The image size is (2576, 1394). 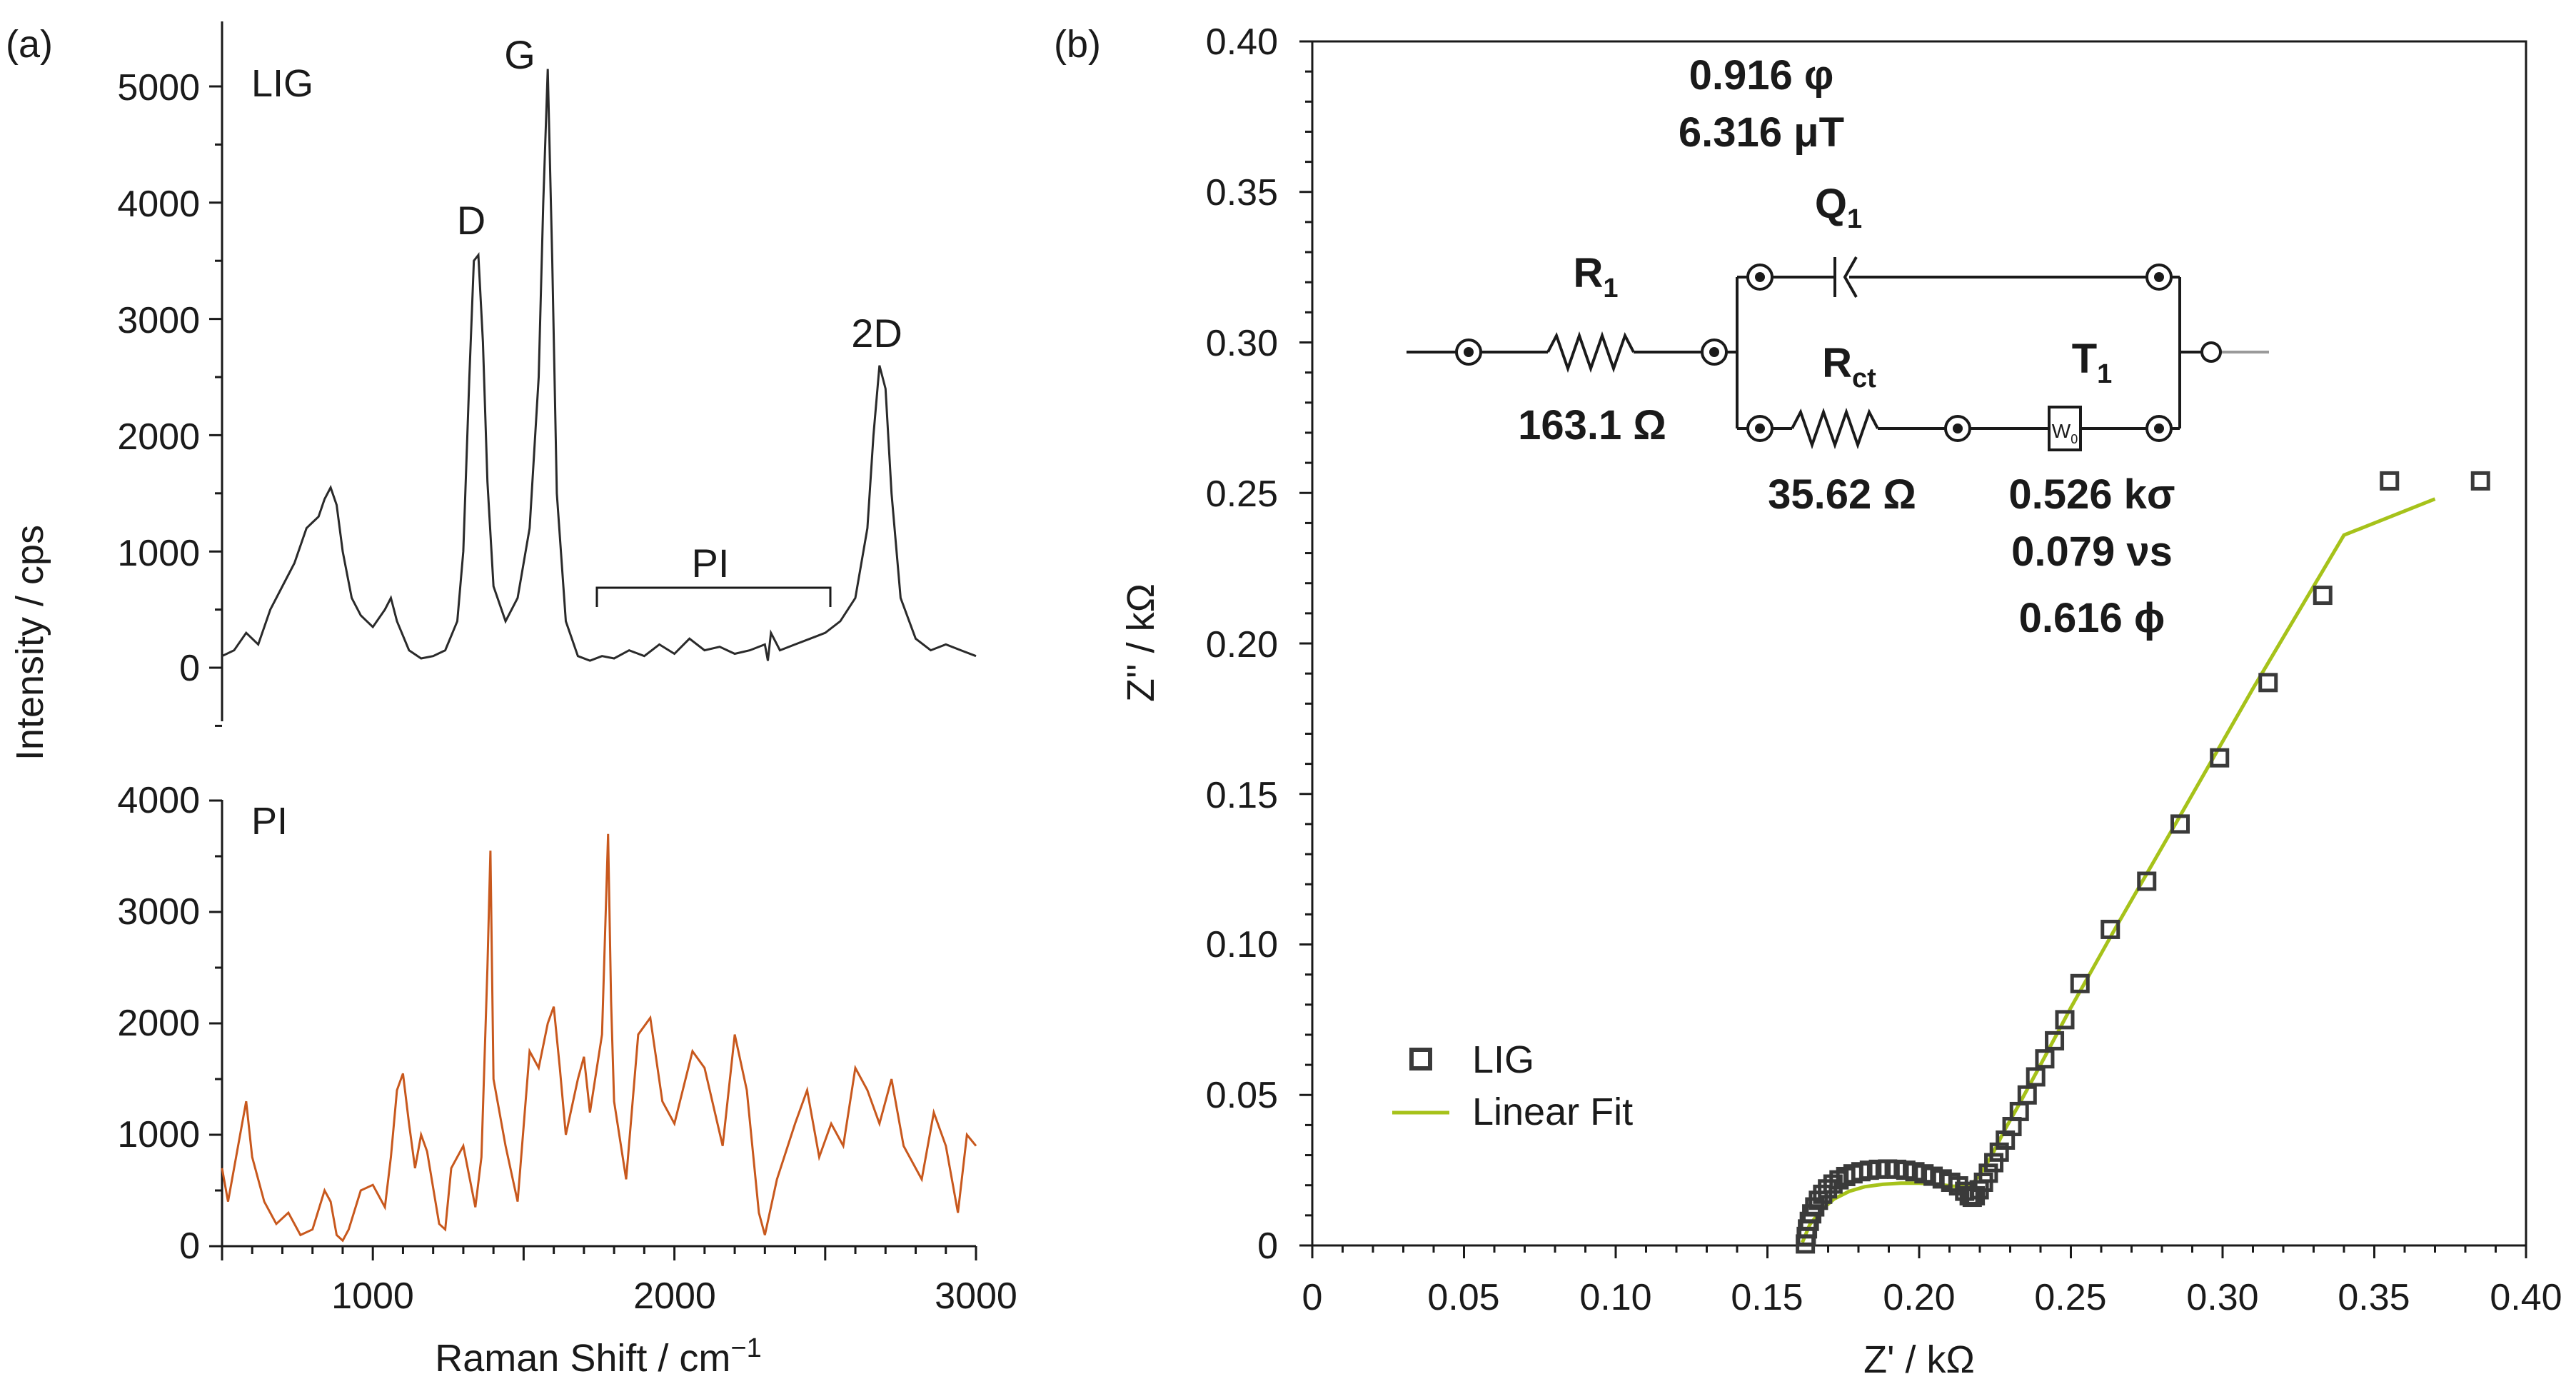 What do you see at coordinates (158, 1023) in the screenshot?
I see `pi-tick-2000: 2000` at bounding box center [158, 1023].